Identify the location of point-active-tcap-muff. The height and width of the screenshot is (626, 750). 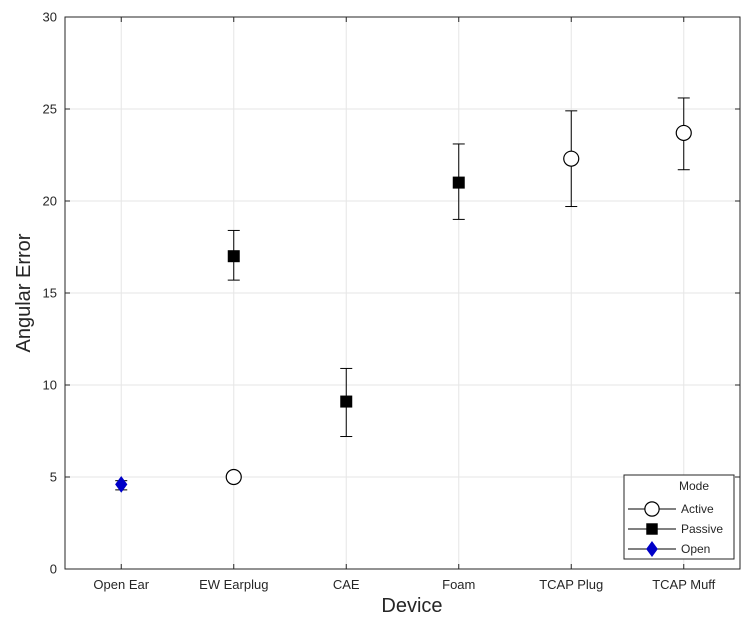
(683, 133).